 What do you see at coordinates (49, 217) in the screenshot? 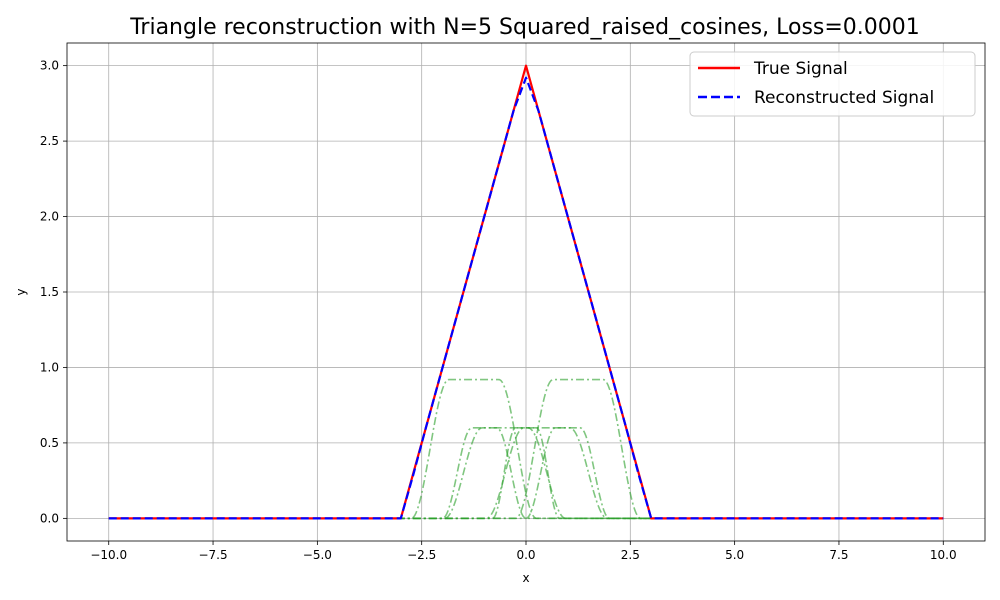
I see `y-tick-label: 2.0` at bounding box center [49, 217].